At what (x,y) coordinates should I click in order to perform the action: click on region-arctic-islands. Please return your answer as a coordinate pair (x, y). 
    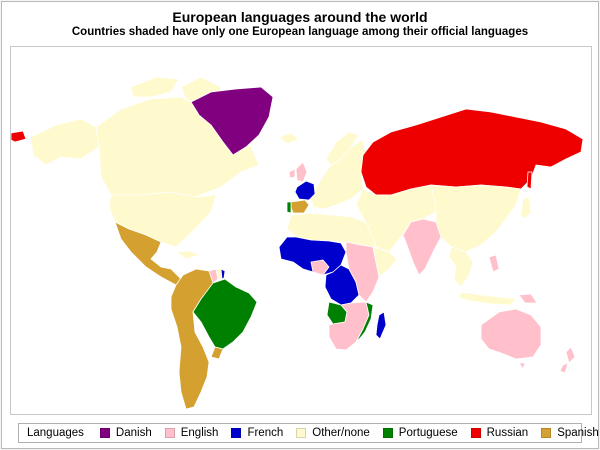
    Looking at the image, I should click on (155, 87).